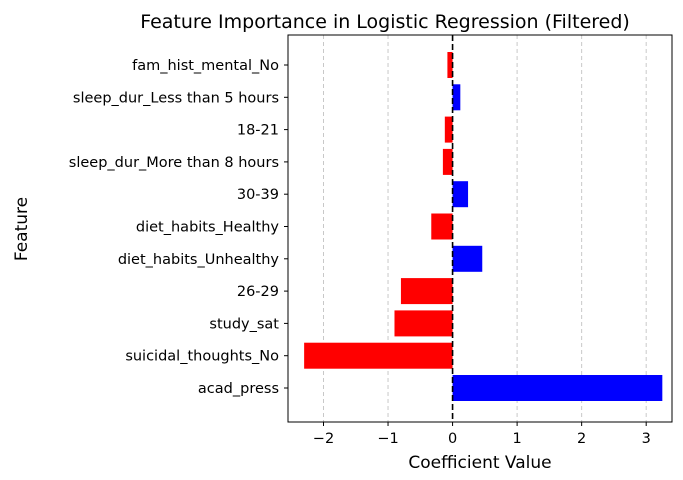 The height and width of the screenshot is (480, 683). Describe the element at coordinates (258, 195) in the screenshot. I see `y-tick-label-4: 30-39` at that location.